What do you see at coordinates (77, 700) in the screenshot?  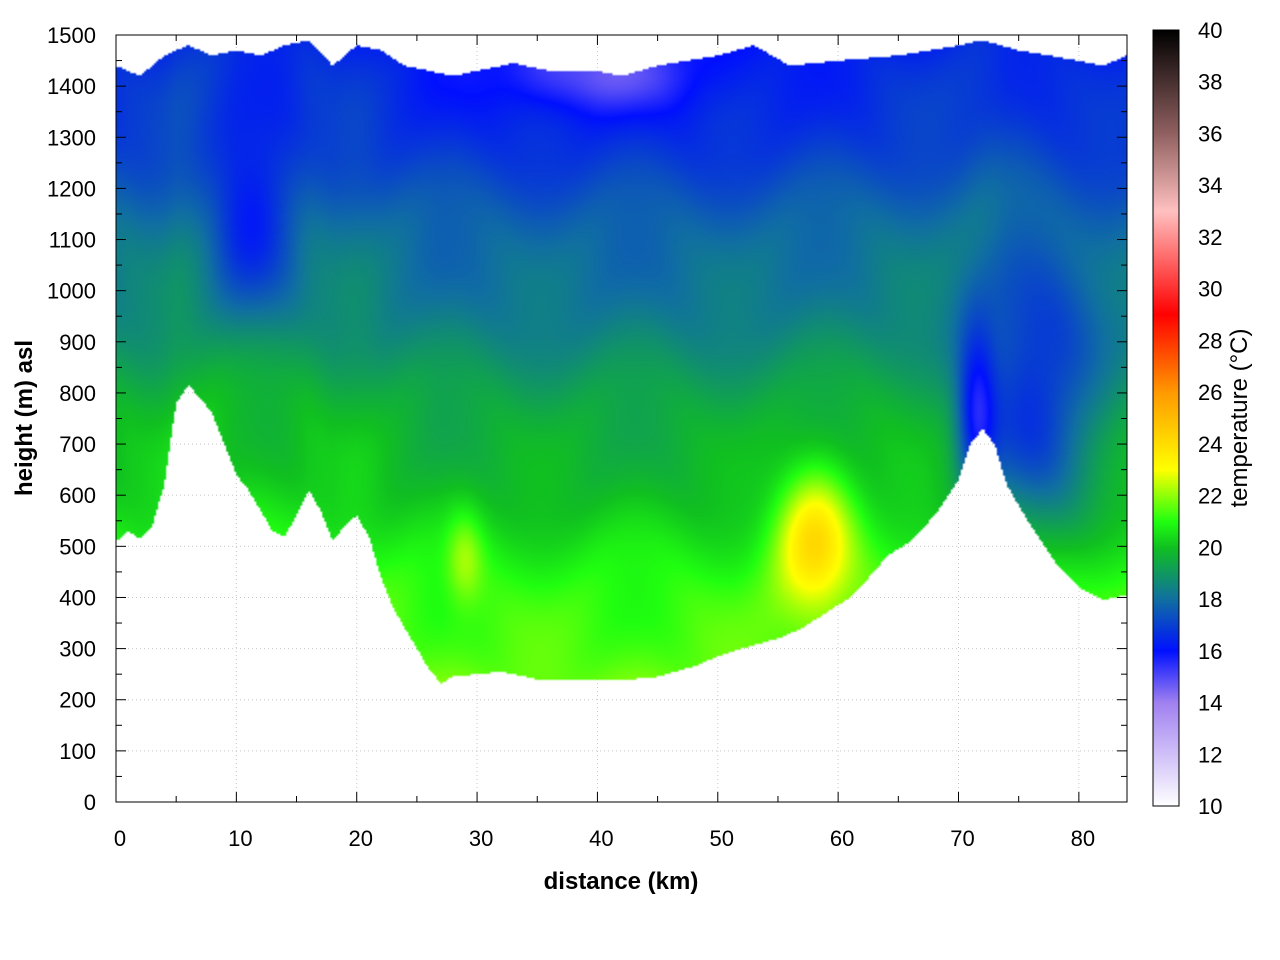 I see `y-tick-label-2: 200` at bounding box center [77, 700].